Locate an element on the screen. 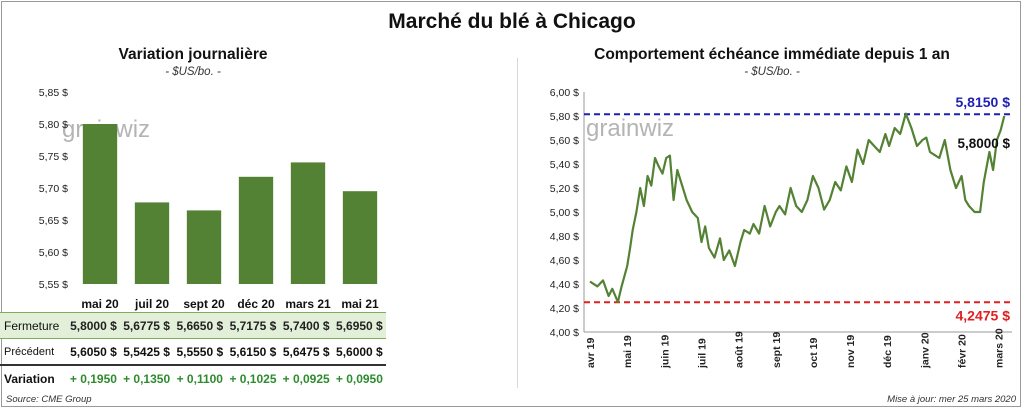 This screenshot has width=1024, height=410. x-category-label: mars 21 is located at coordinates (308, 304).